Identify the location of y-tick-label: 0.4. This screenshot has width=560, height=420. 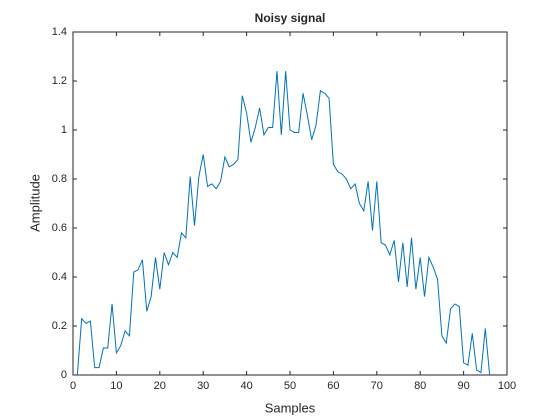
(59, 277).